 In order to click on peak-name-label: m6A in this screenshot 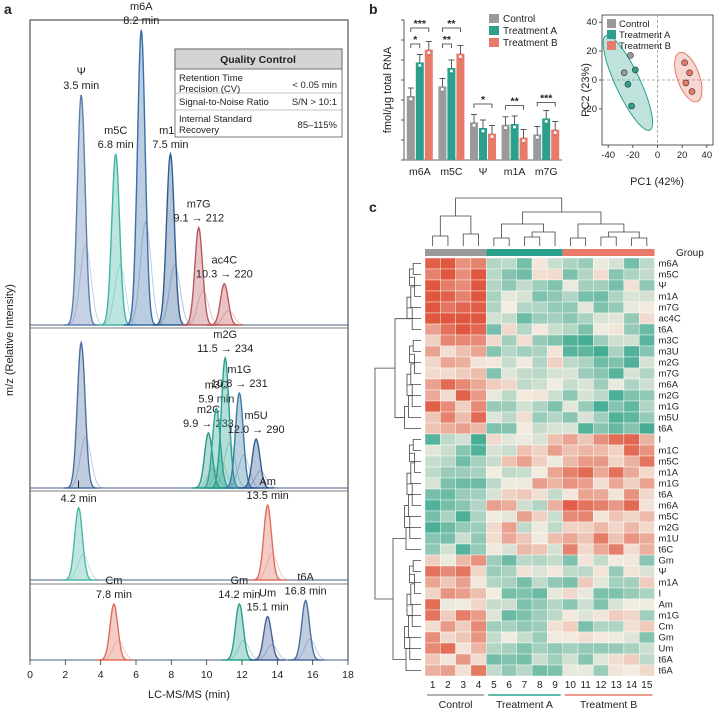, I will do `click(141, 7)`.